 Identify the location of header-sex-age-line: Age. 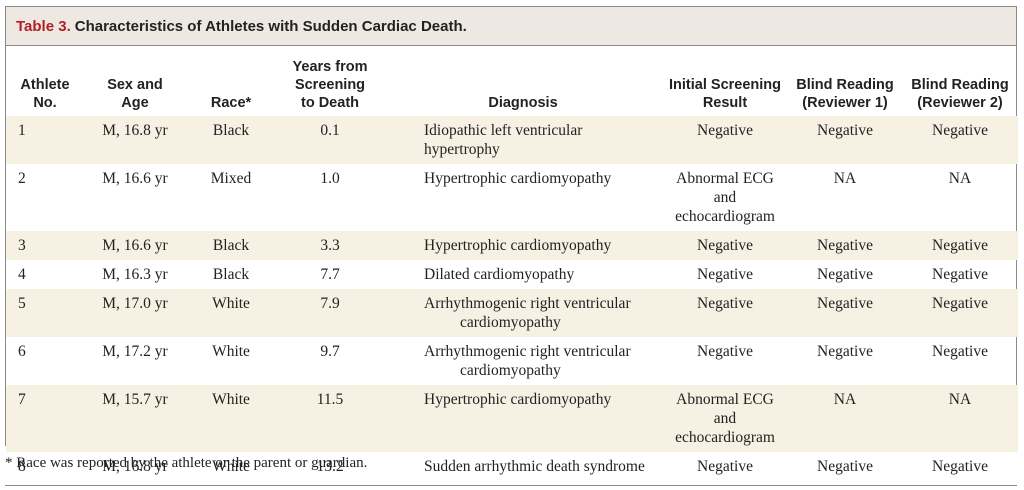
(135, 103).